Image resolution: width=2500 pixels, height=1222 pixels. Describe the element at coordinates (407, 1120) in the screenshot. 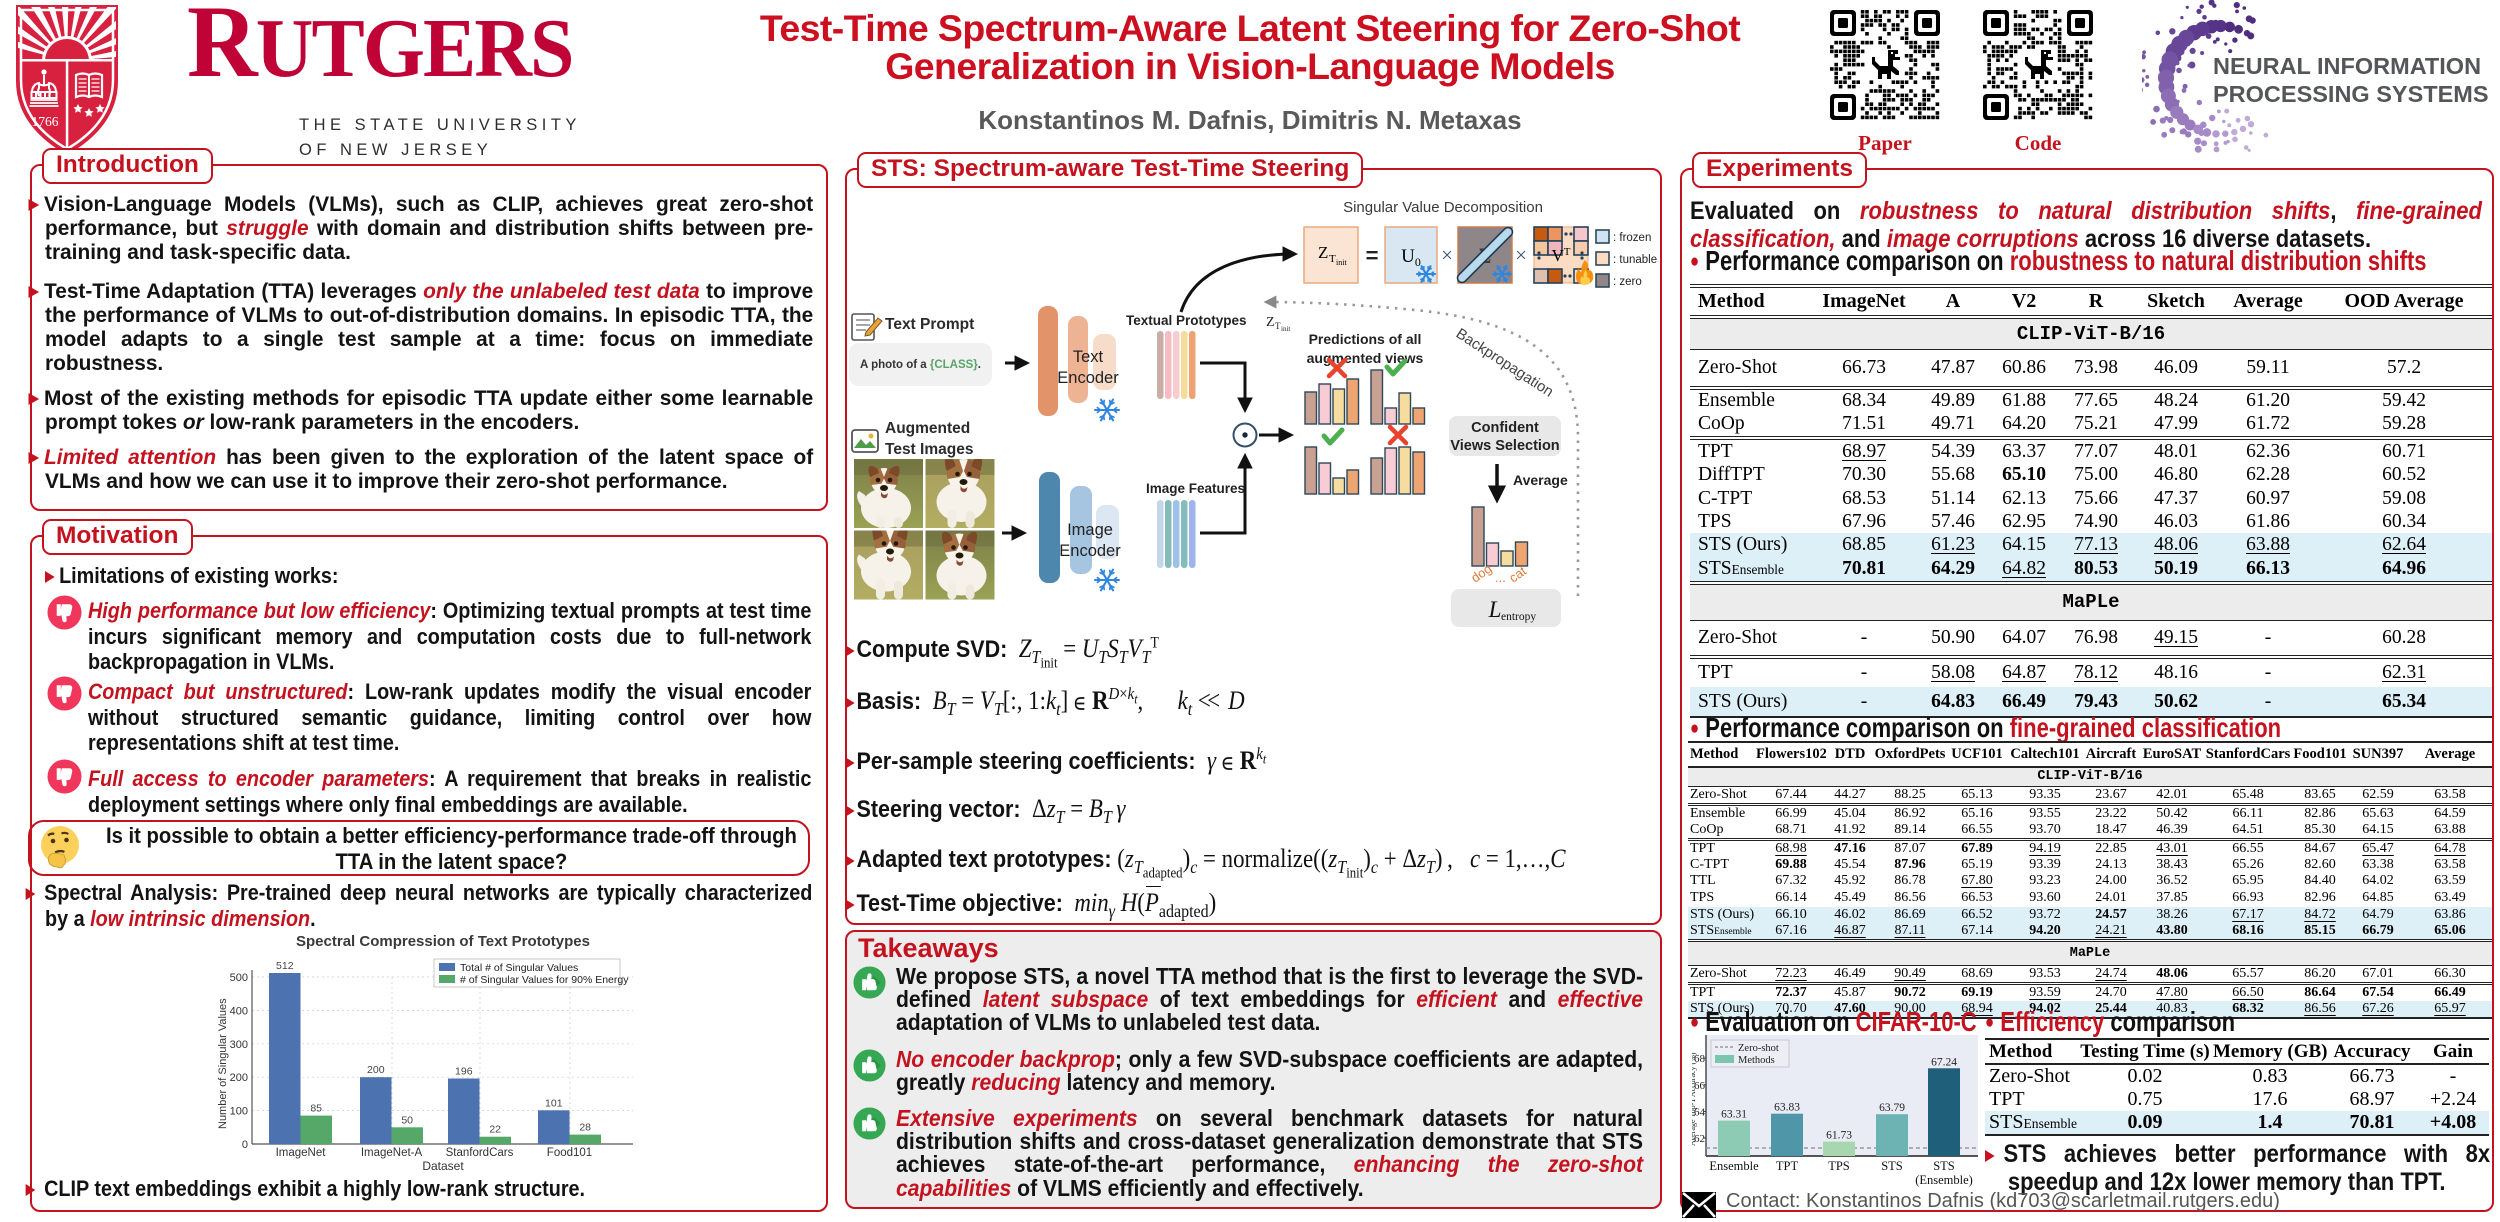

I see `svg-text: 50` at that location.